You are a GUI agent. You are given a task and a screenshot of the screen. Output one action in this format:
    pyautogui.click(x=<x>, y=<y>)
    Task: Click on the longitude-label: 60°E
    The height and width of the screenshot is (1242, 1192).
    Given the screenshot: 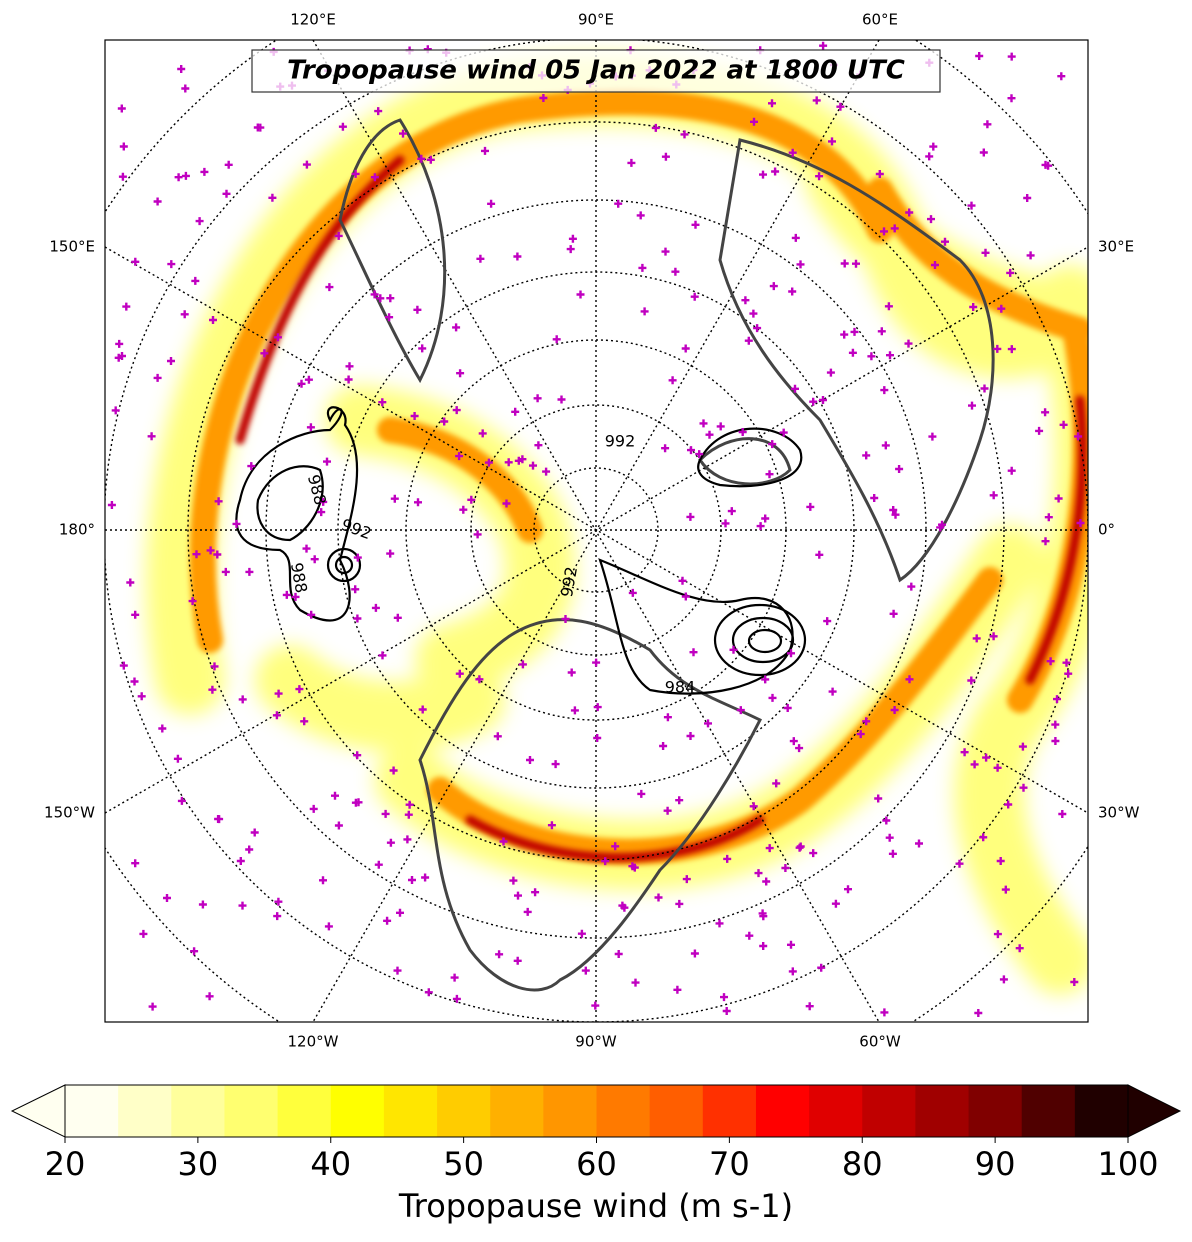 What is the action you would take?
    pyautogui.click(x=880, y=20)
    